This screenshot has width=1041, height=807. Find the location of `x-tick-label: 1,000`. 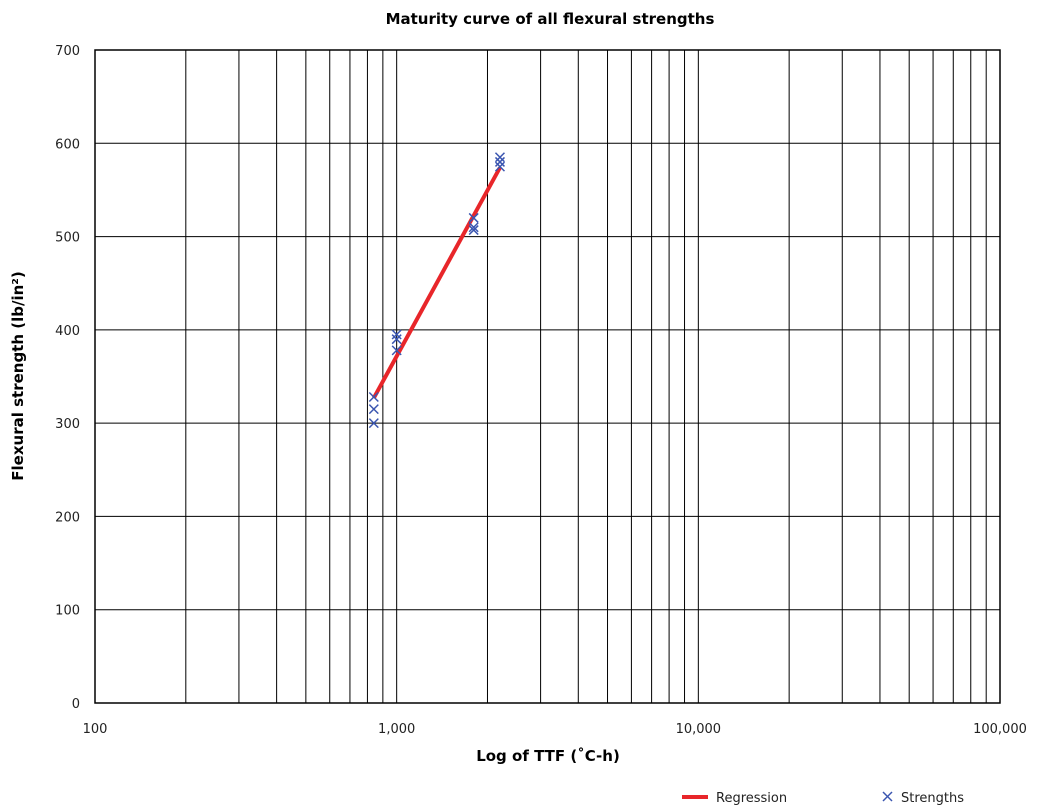

x-tick-label: 1,000 is located at coordinates (396, 729).